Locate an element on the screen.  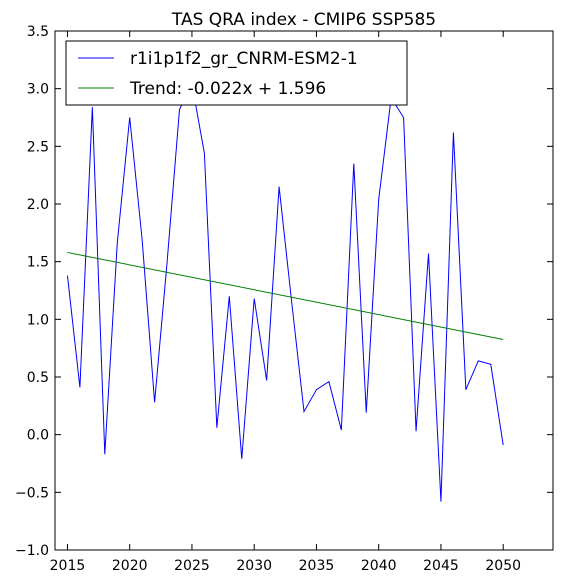
x-tick-label: 2015 is located at coordinates (68, 566).